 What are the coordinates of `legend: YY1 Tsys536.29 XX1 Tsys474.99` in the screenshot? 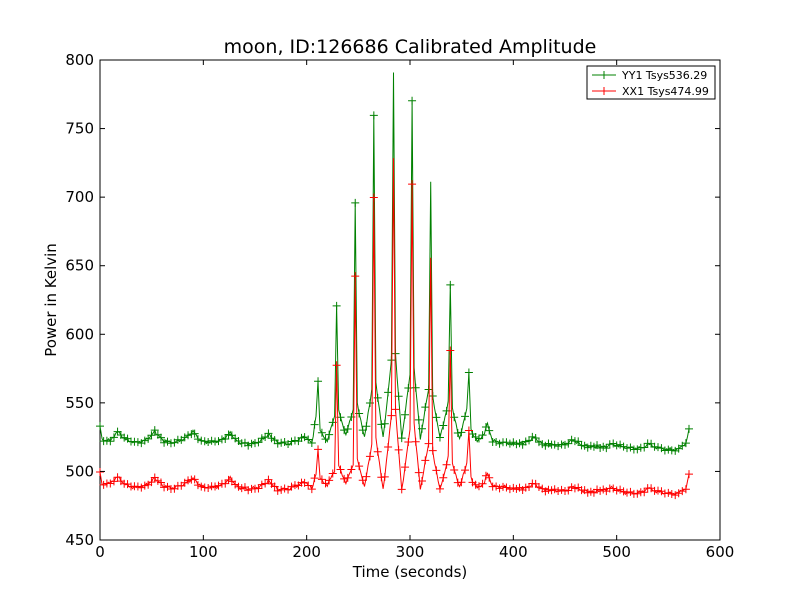 It's located at (651, 82).